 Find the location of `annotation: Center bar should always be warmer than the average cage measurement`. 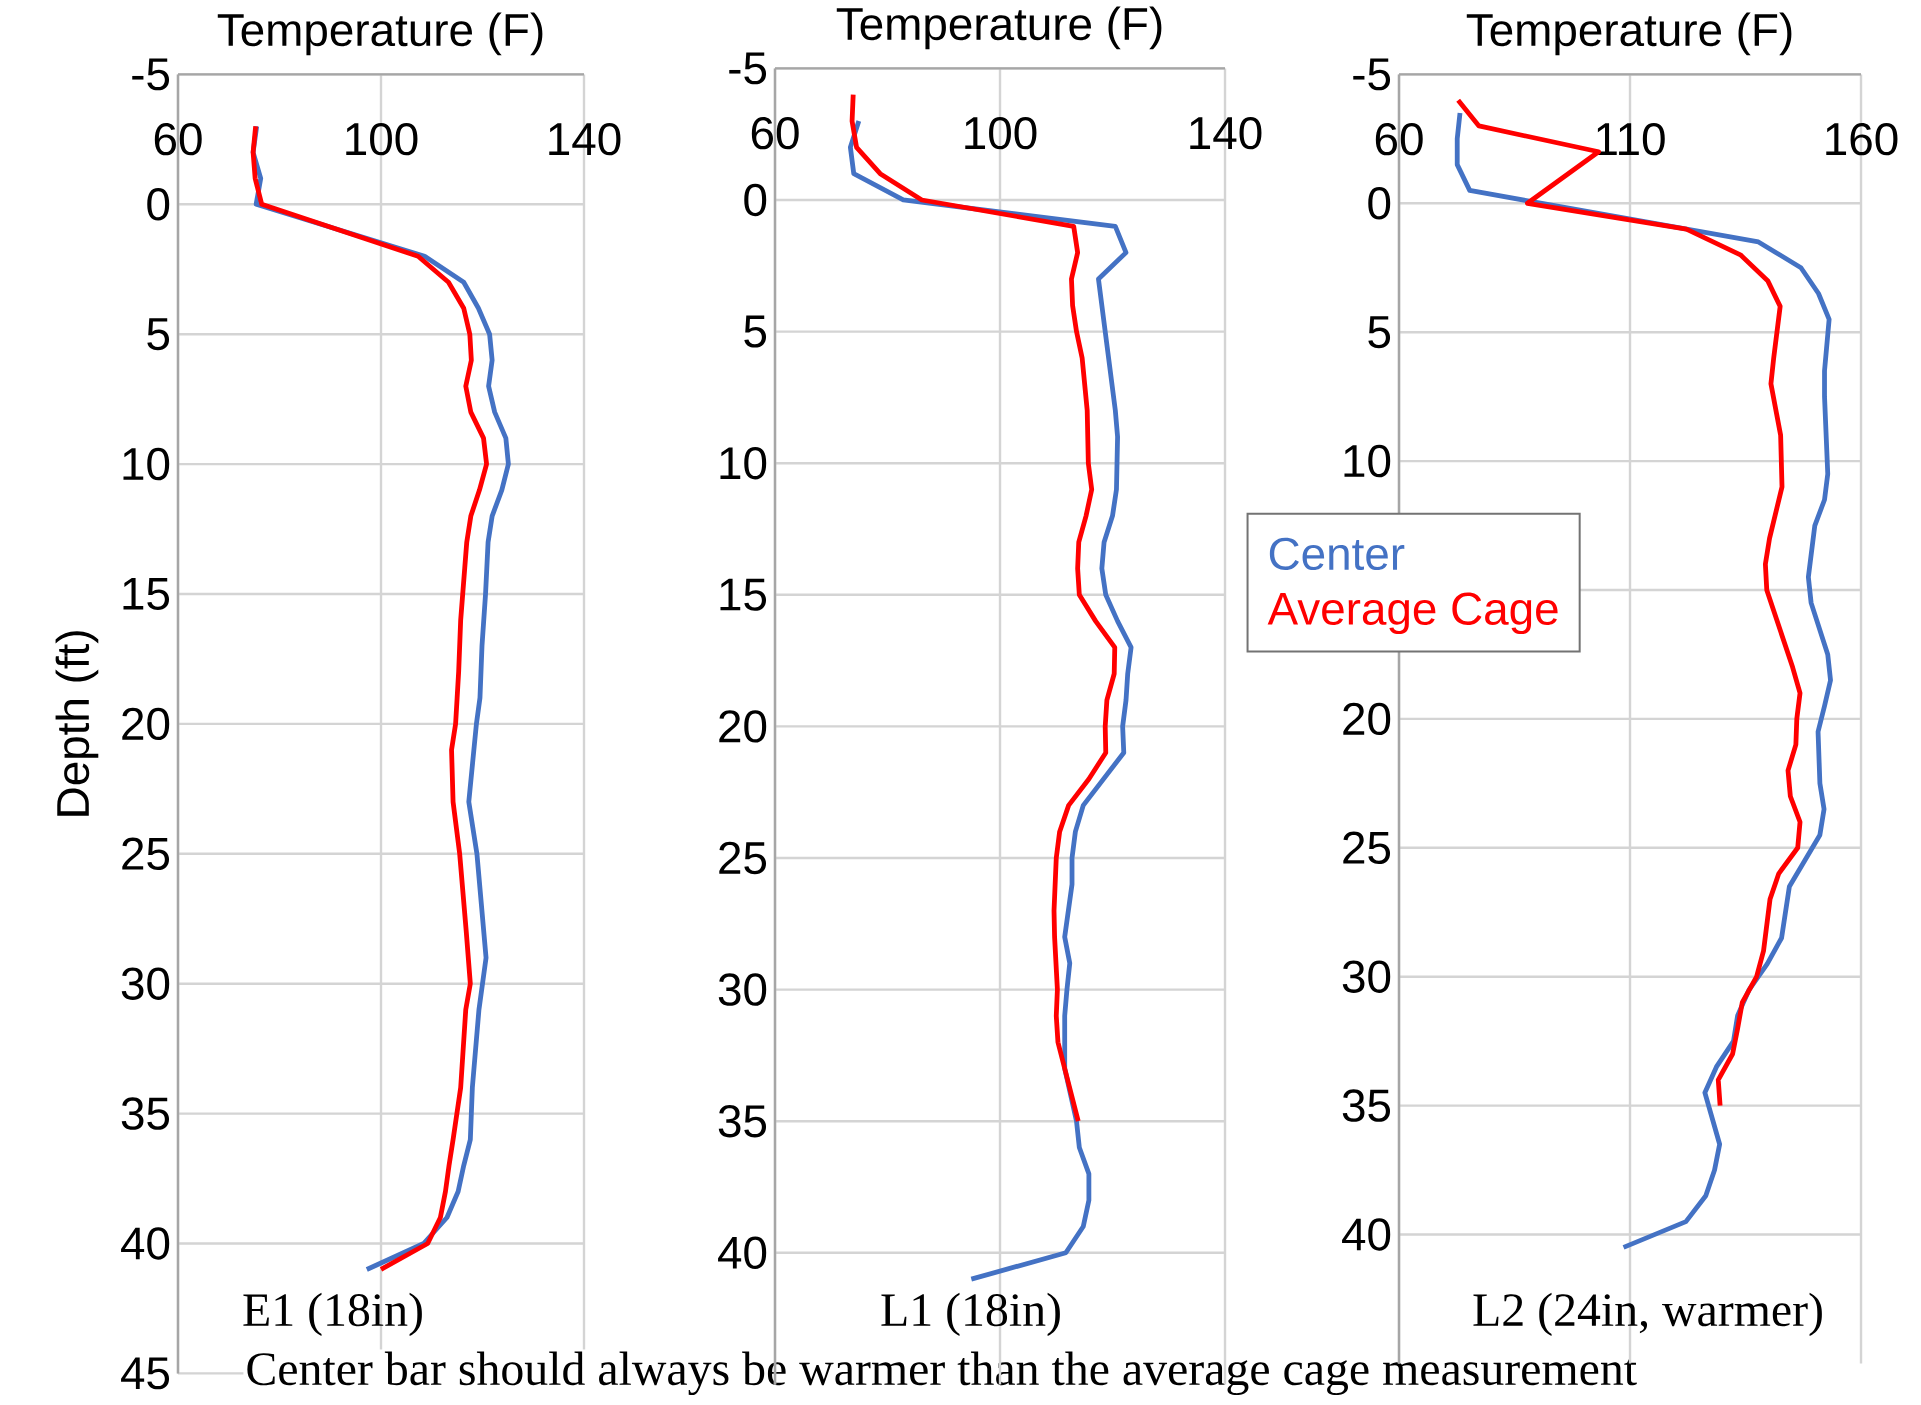

annotation: Center bar should always be warmer than the average cage measurement is located at coordinates (942, 1373).